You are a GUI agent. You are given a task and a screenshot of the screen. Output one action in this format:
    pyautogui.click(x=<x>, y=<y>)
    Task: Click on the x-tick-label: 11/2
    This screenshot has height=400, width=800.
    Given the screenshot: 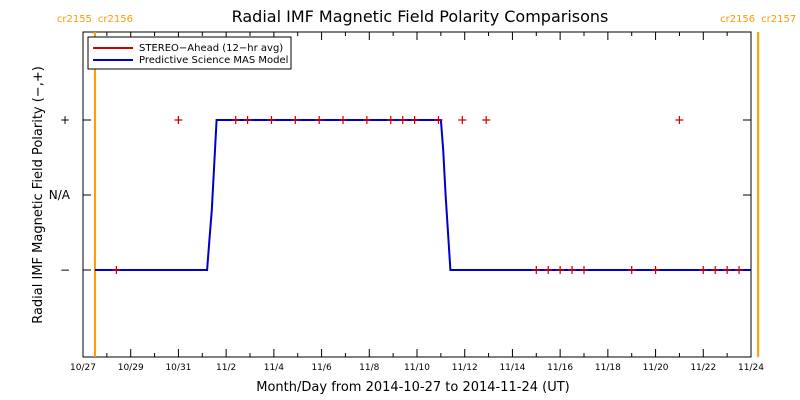 What is the action you would take?
    pyautogui.click(x=226, y=368)
    